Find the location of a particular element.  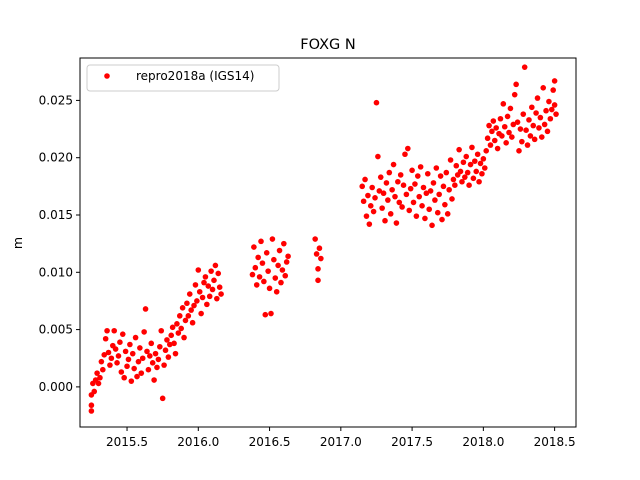

y-tick-label: 0.005 is located at coordinates (56, 330).